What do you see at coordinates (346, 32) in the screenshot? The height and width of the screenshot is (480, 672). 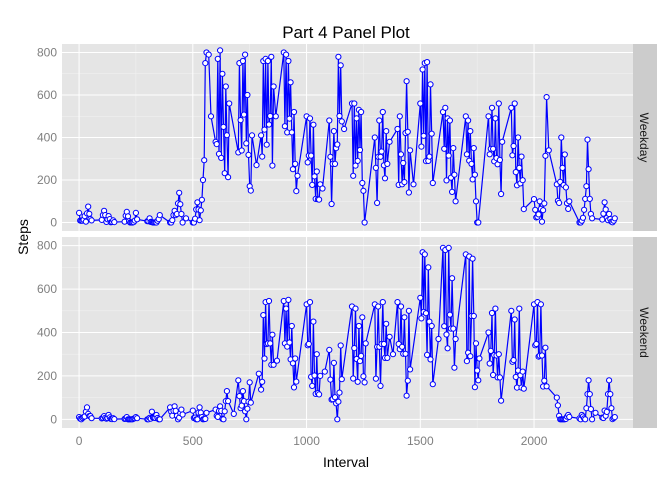 I see `chart-title: Part 4 Panel Plot` at bounding box center [346, 32].